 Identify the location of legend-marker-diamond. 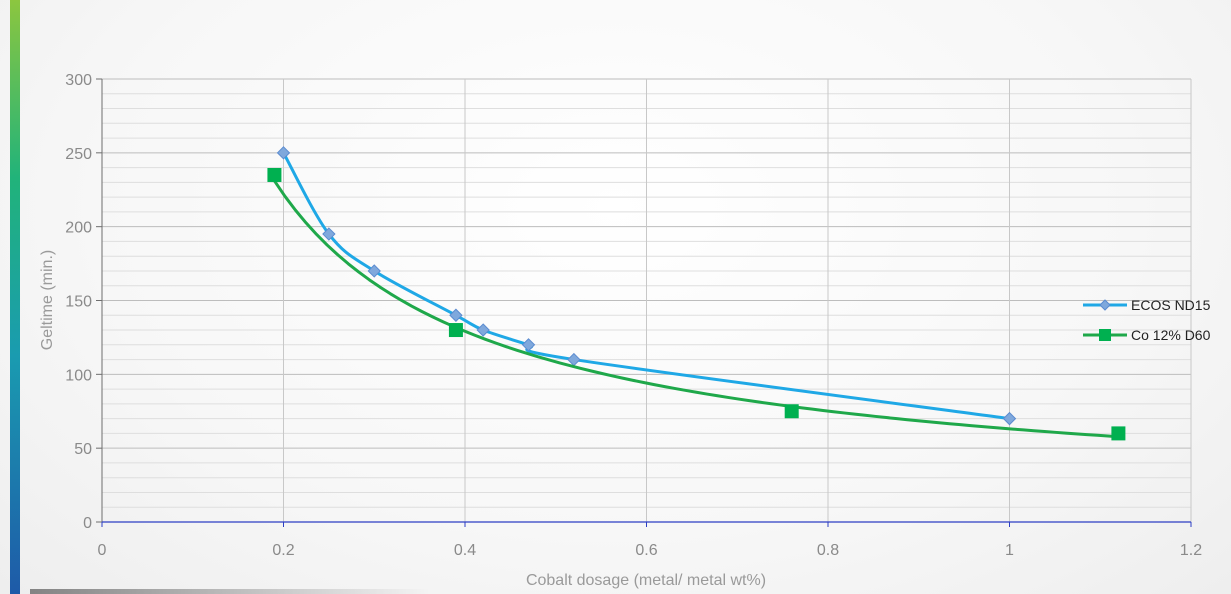
(1105, 305).